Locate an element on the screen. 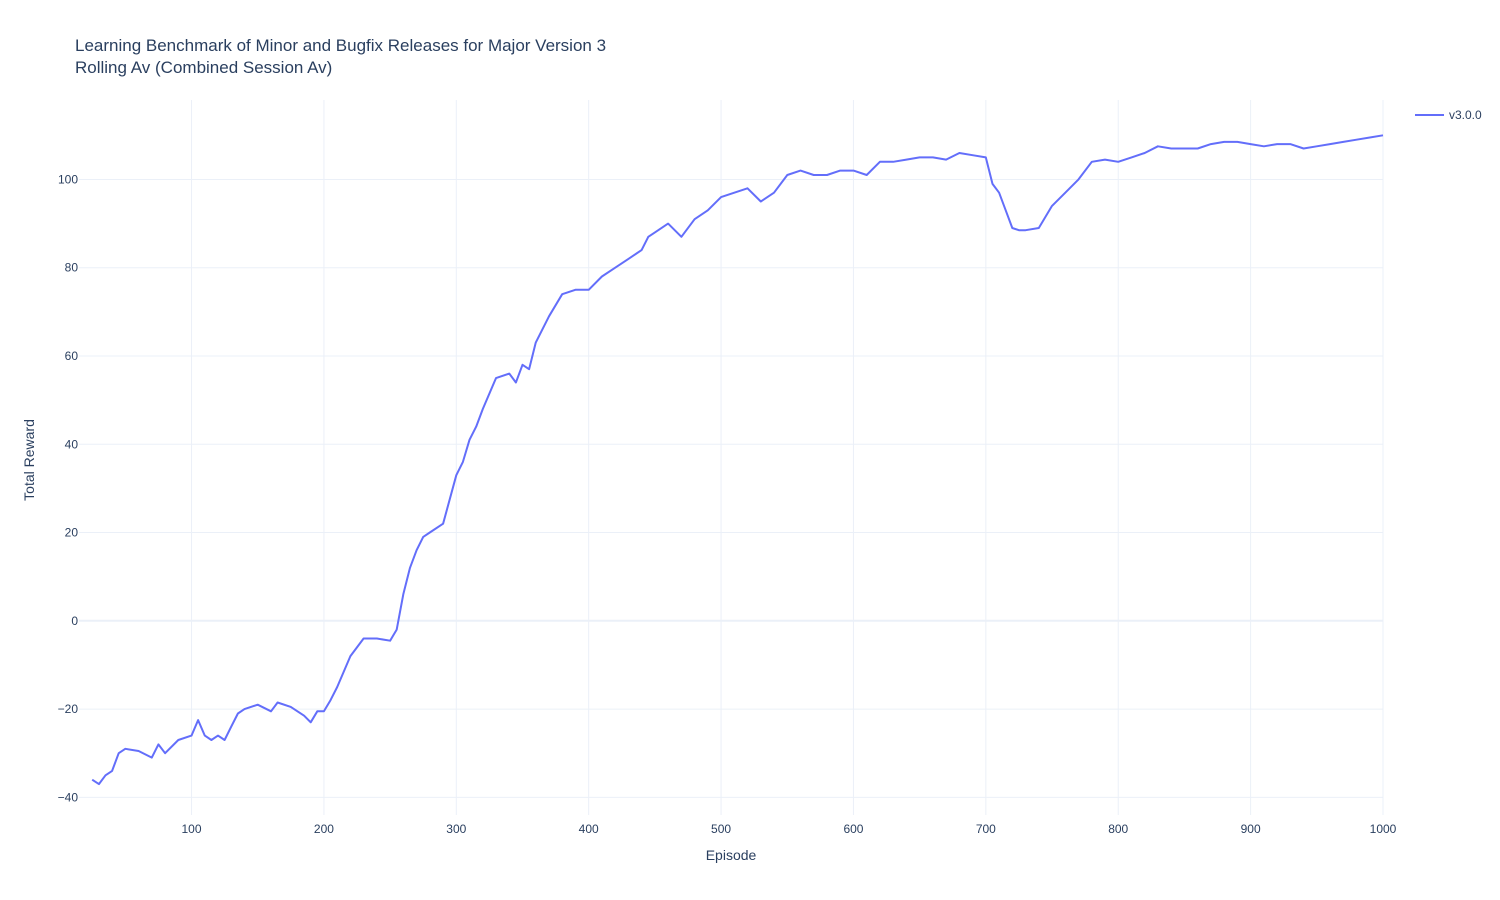  x-tick-label: 700 is located at coordinates (986, 829).